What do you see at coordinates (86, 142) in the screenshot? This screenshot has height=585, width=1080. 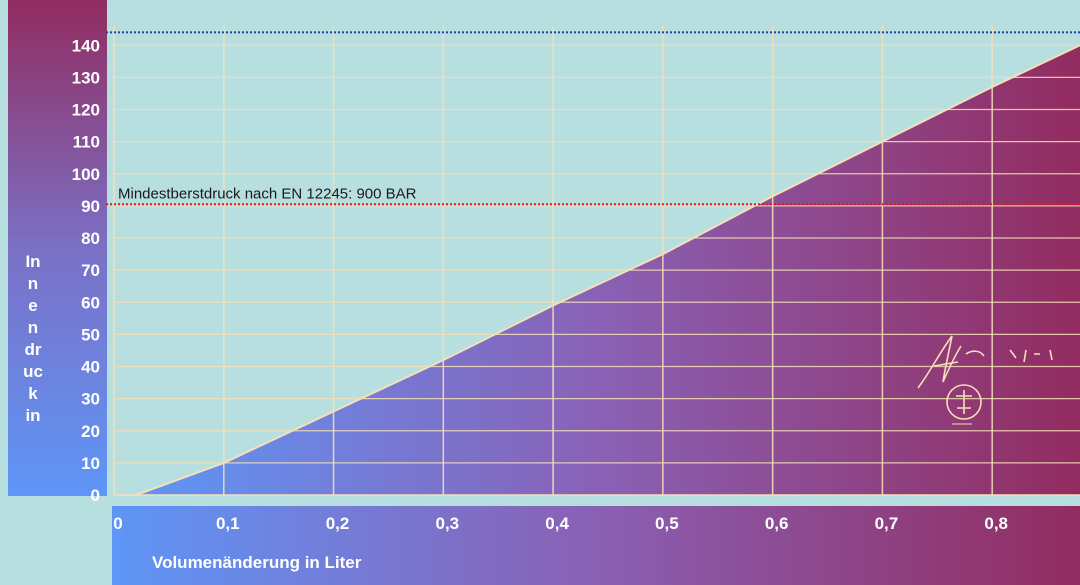 I see `y-tick-label: 110` at bounding box center [86, 142].